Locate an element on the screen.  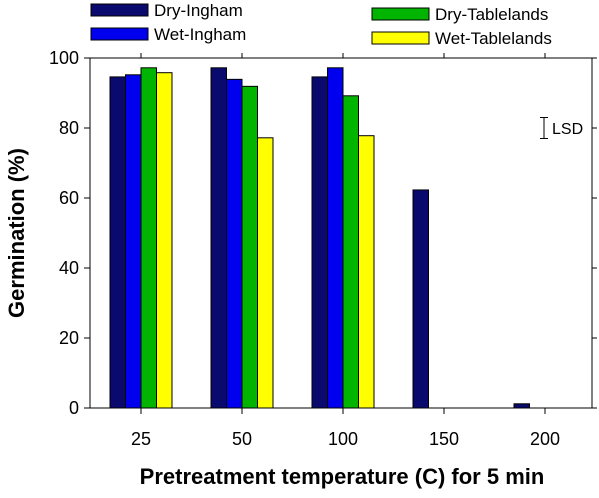
legend-label: Dry-Tablelands is located at coordinates (491, 14).